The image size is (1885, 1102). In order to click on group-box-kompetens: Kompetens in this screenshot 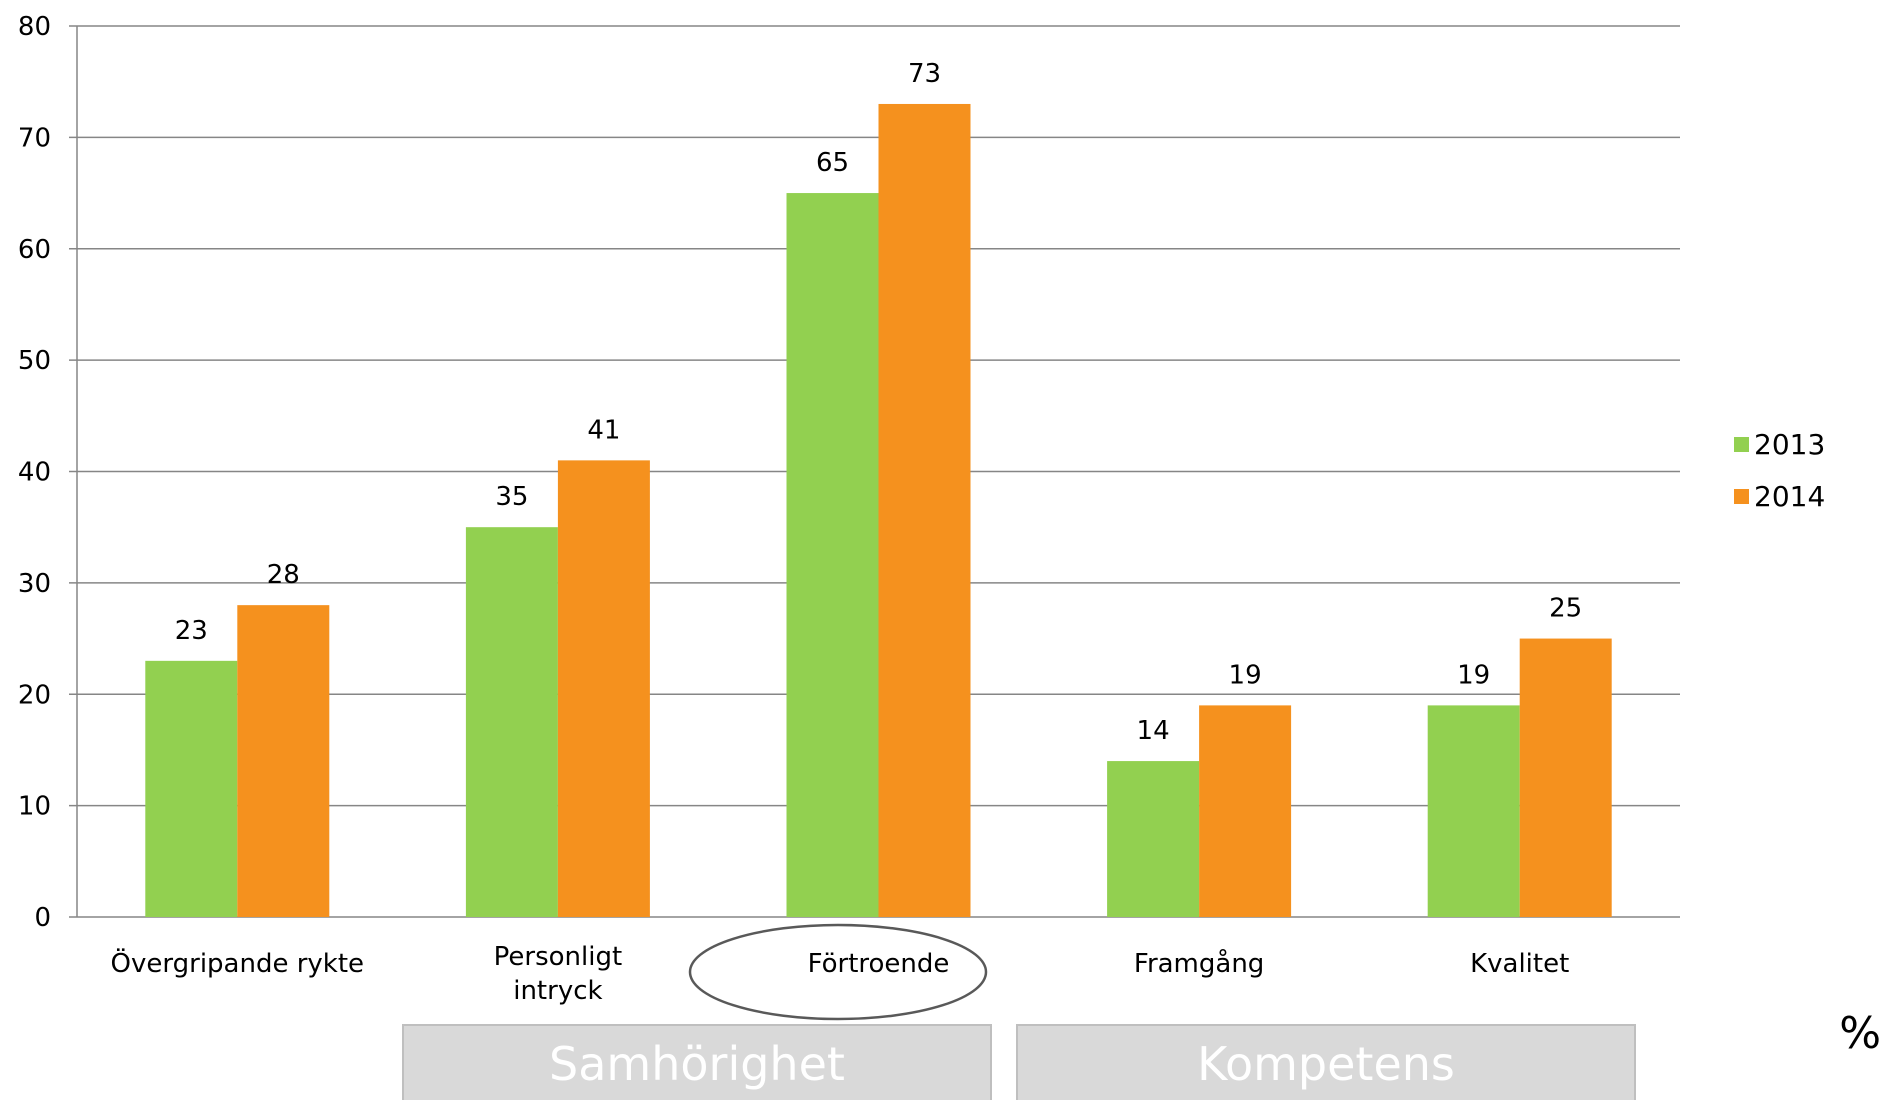, I will do `click(1326, 1062)`.